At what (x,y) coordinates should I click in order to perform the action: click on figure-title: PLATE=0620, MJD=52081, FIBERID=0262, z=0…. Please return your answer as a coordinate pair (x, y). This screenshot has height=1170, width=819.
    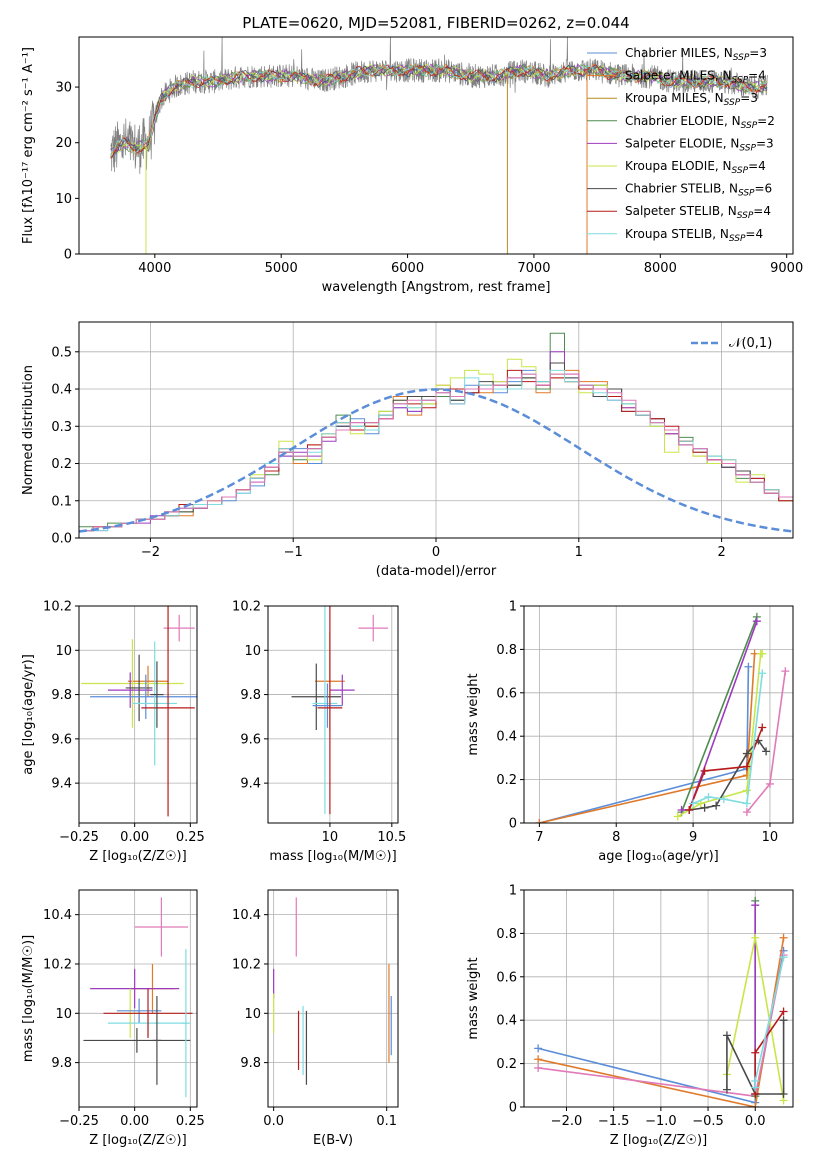
    Looking at the image, I should click on (435, 23).